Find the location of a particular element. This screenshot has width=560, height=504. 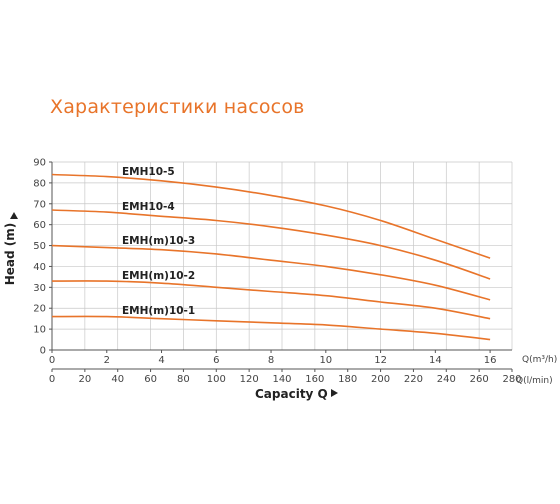

x-tick-labels: 0 2 4 6 8 10 12 14 16 is located at coordinates (273, 360).